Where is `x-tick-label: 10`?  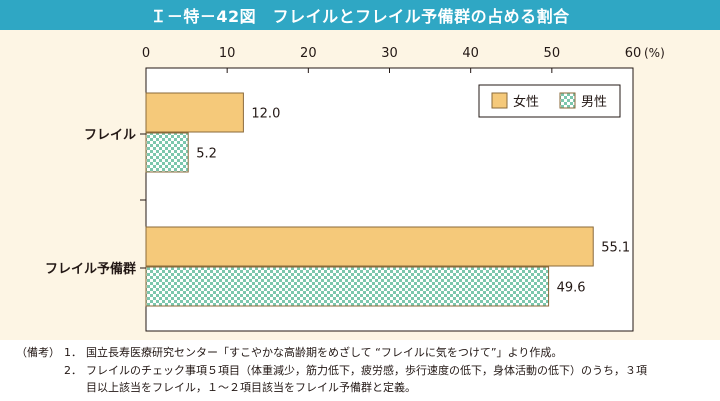 x-tick-label: 10 is located at coordinates (227, 53).